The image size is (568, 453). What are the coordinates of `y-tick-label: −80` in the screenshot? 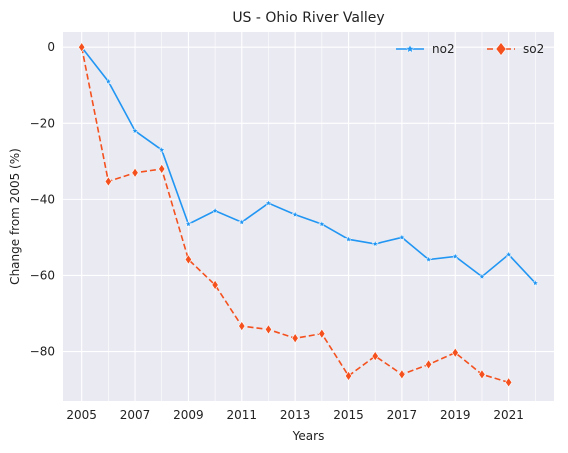 It's located at (42, 352).